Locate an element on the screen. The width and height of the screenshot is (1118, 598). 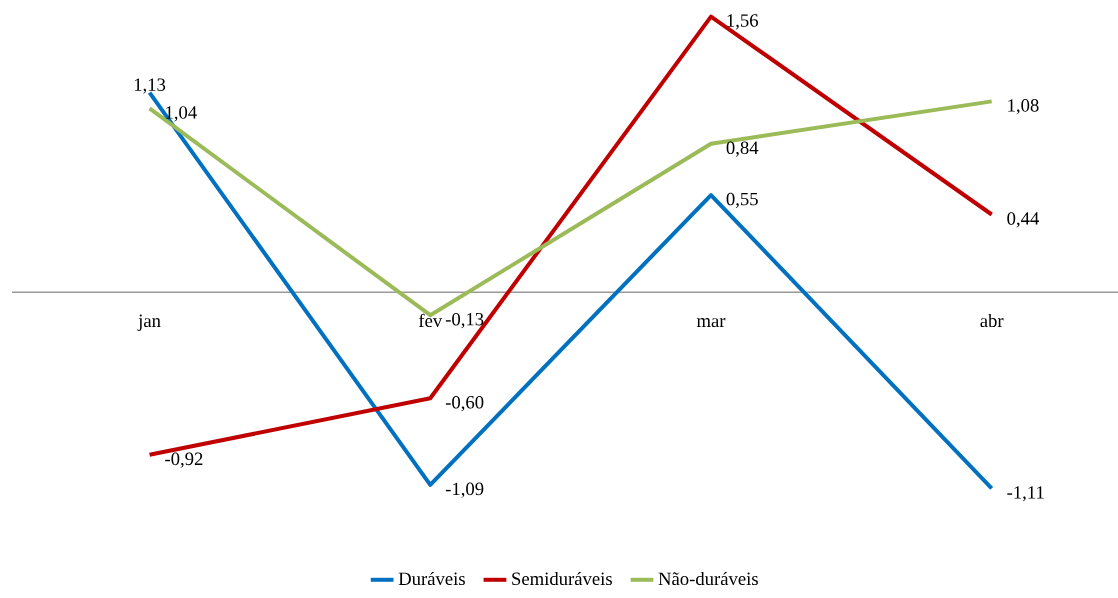
data-label: 1,13 is located at coordinates (150, 86).